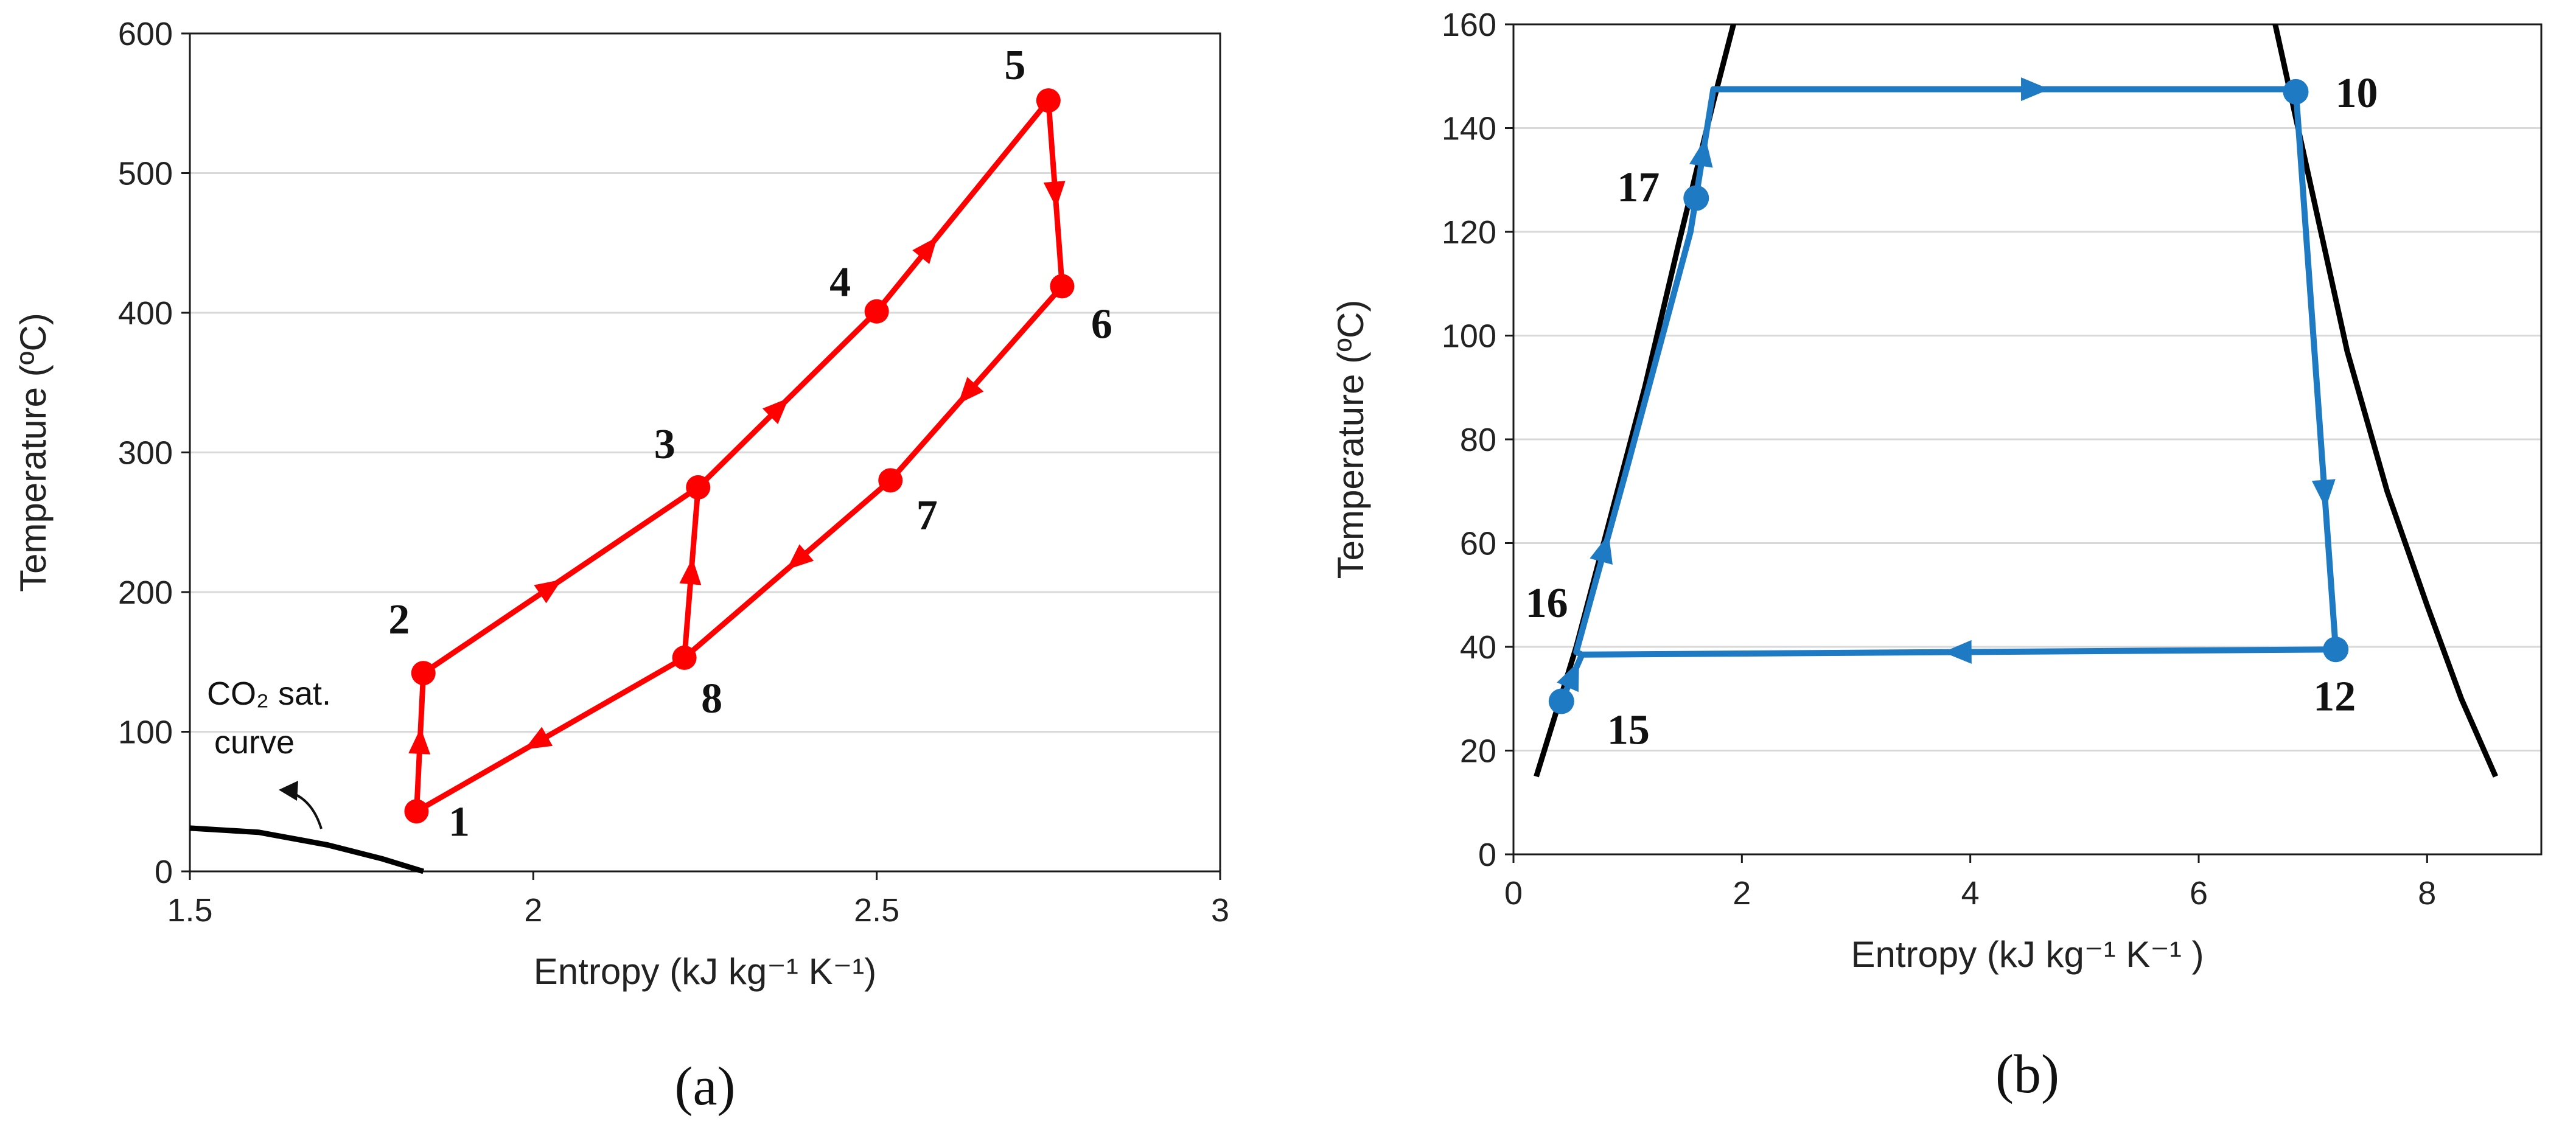  I want to click on annotation-arrowhead, so click(288, 791).